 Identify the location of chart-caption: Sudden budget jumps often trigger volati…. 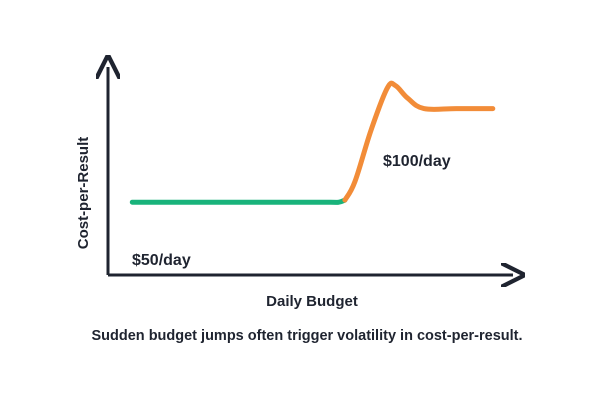
(307, 336).